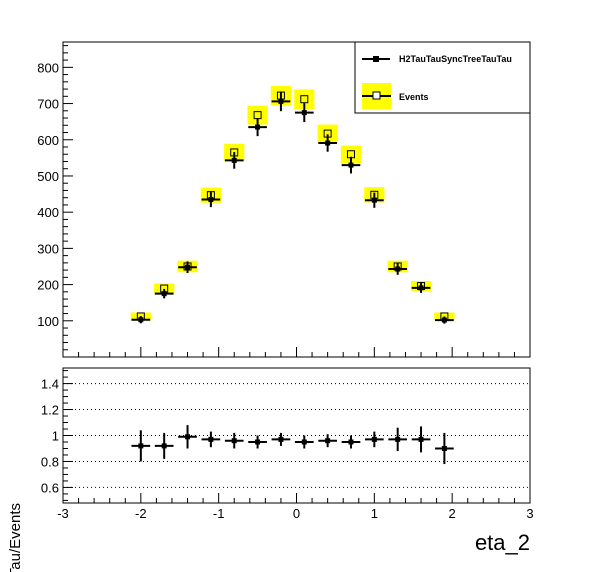 The image size is (596, 572). I want to click on main-x-axis, so click(296, 352).